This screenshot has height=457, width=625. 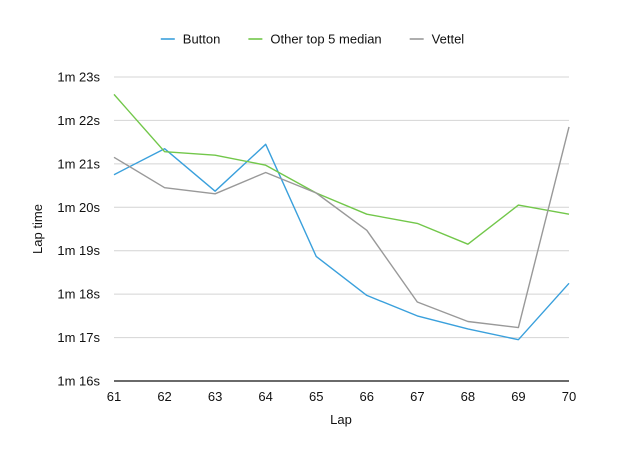 I want to click on y-tick-label: 1m 22s, so click(x=78, y=120).